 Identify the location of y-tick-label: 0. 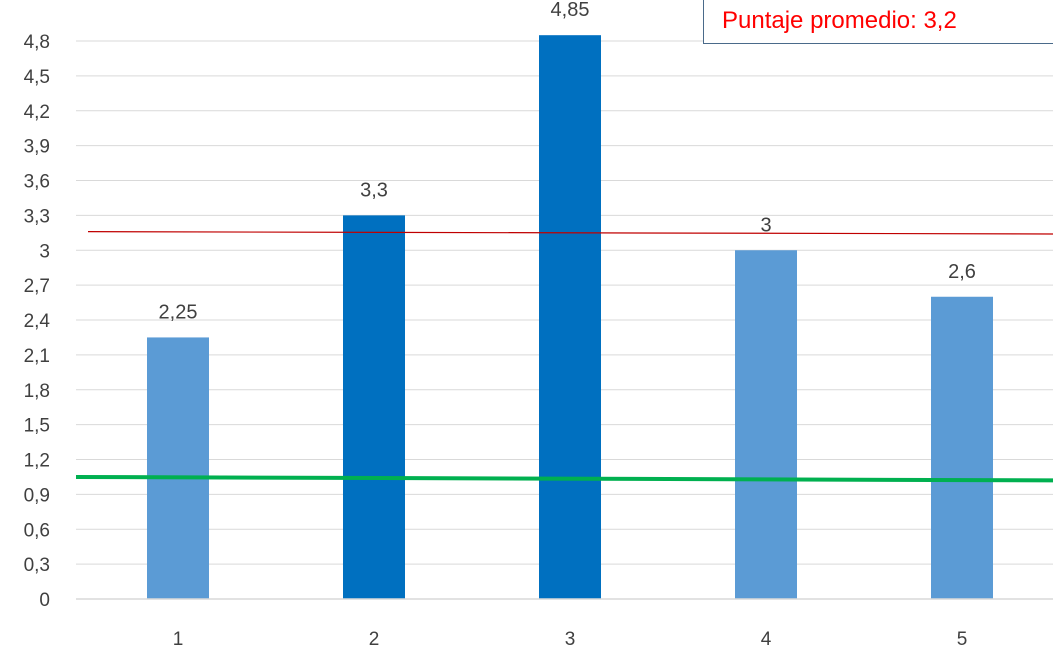
(44, 600).